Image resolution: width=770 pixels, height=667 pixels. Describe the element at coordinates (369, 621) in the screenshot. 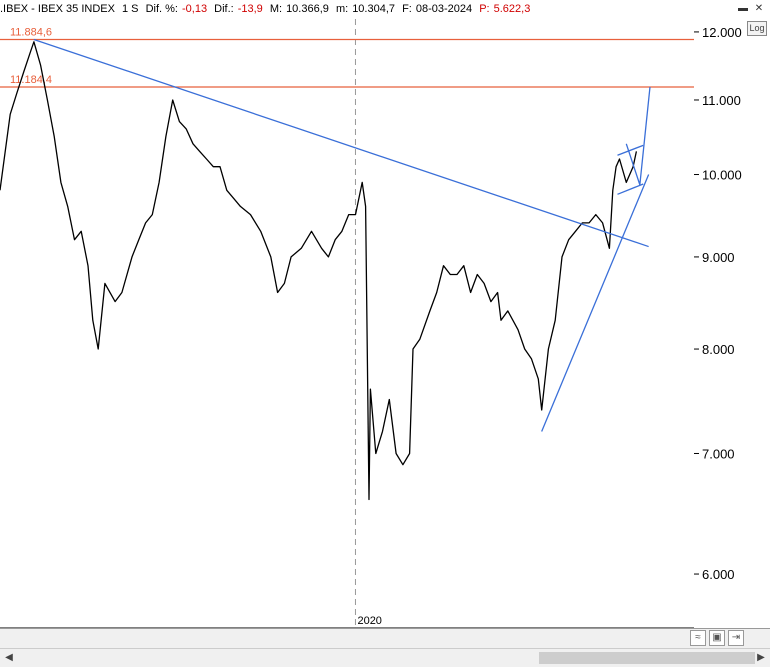

I see `cursor-date-label: 2020` at that location.